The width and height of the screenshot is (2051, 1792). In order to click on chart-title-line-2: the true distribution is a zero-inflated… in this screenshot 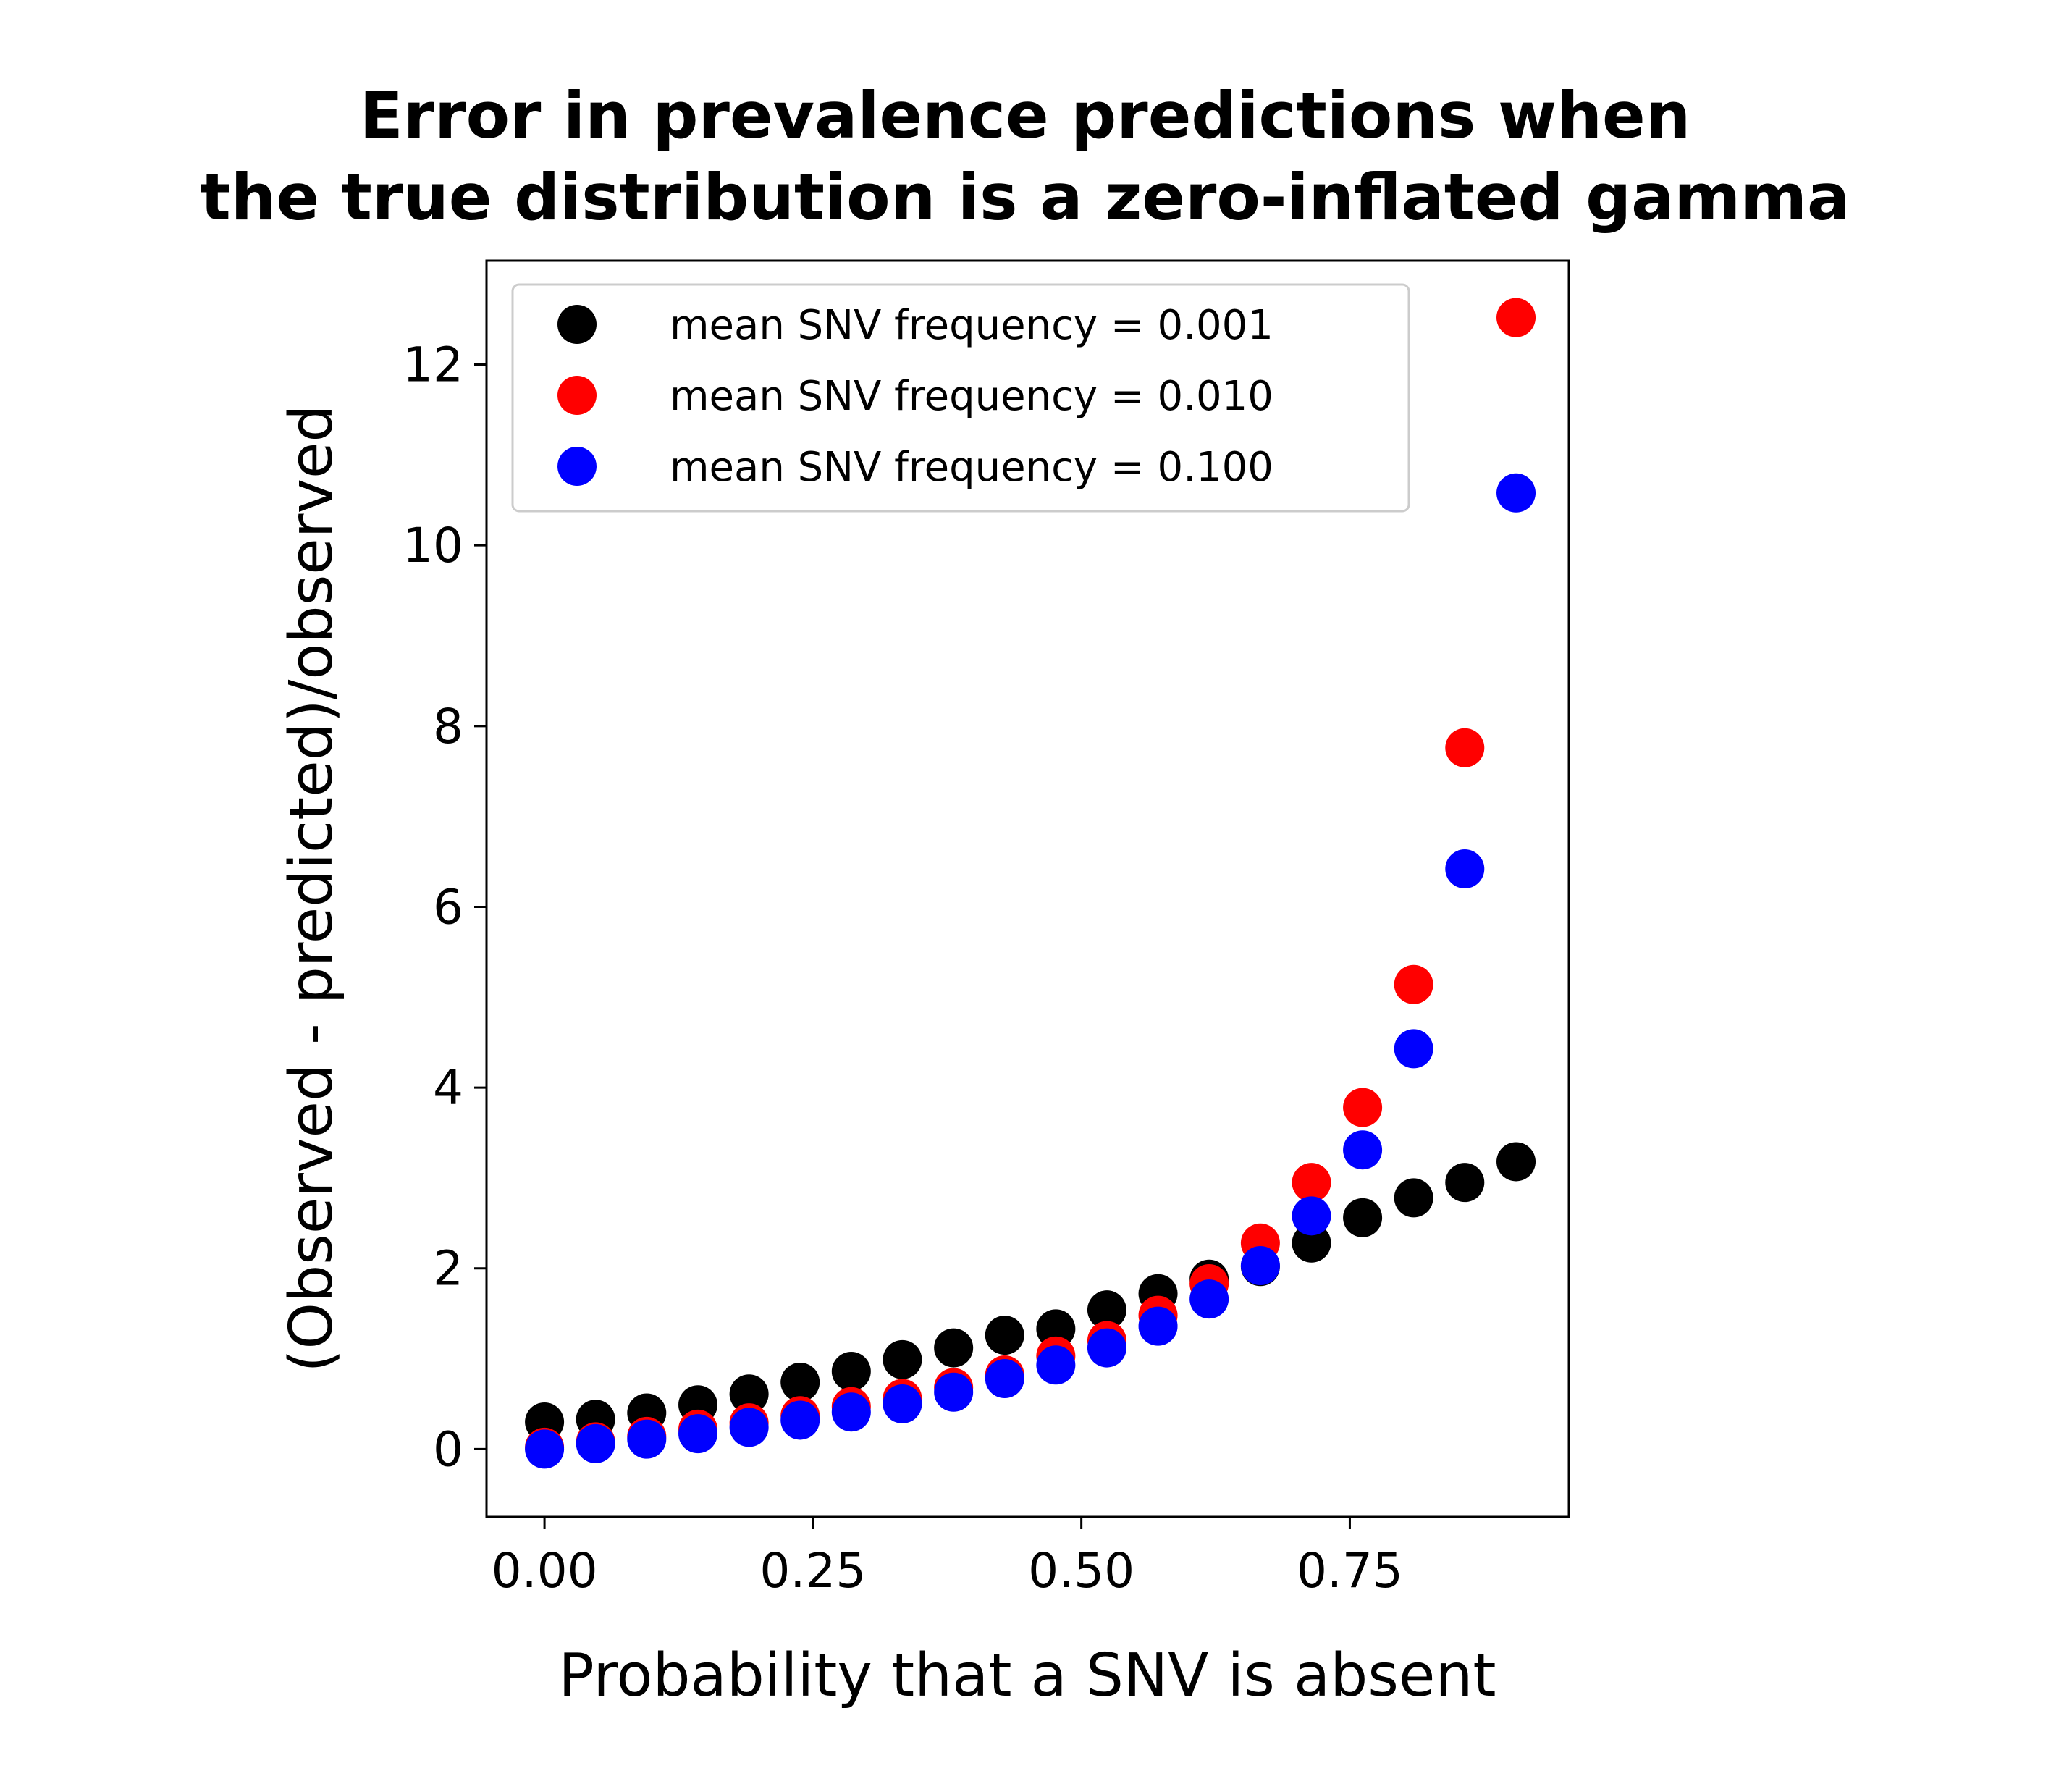, I will do `click(1025, 197)`.